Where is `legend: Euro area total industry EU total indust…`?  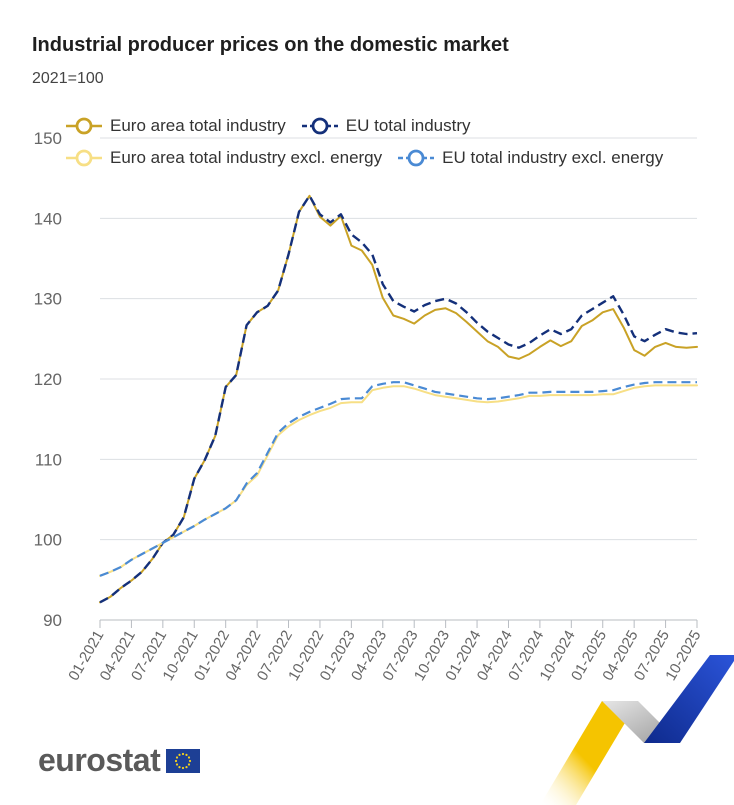 legend: Euro area total industry EU total indust… is located at coordinates (400, 146).